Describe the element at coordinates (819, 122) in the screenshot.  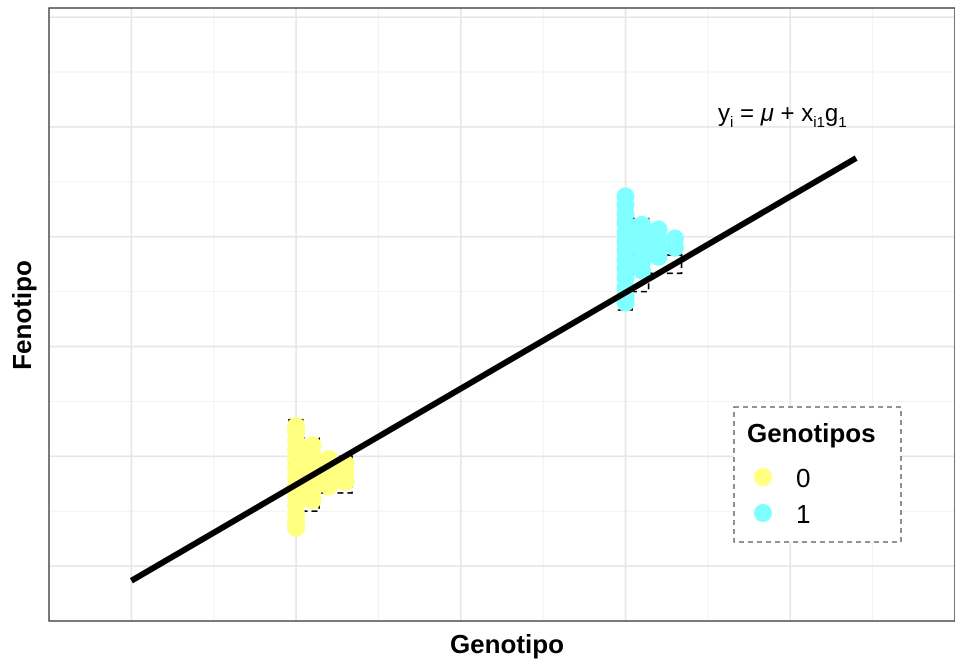
I see `eq-sub-i1: i1` at that location.